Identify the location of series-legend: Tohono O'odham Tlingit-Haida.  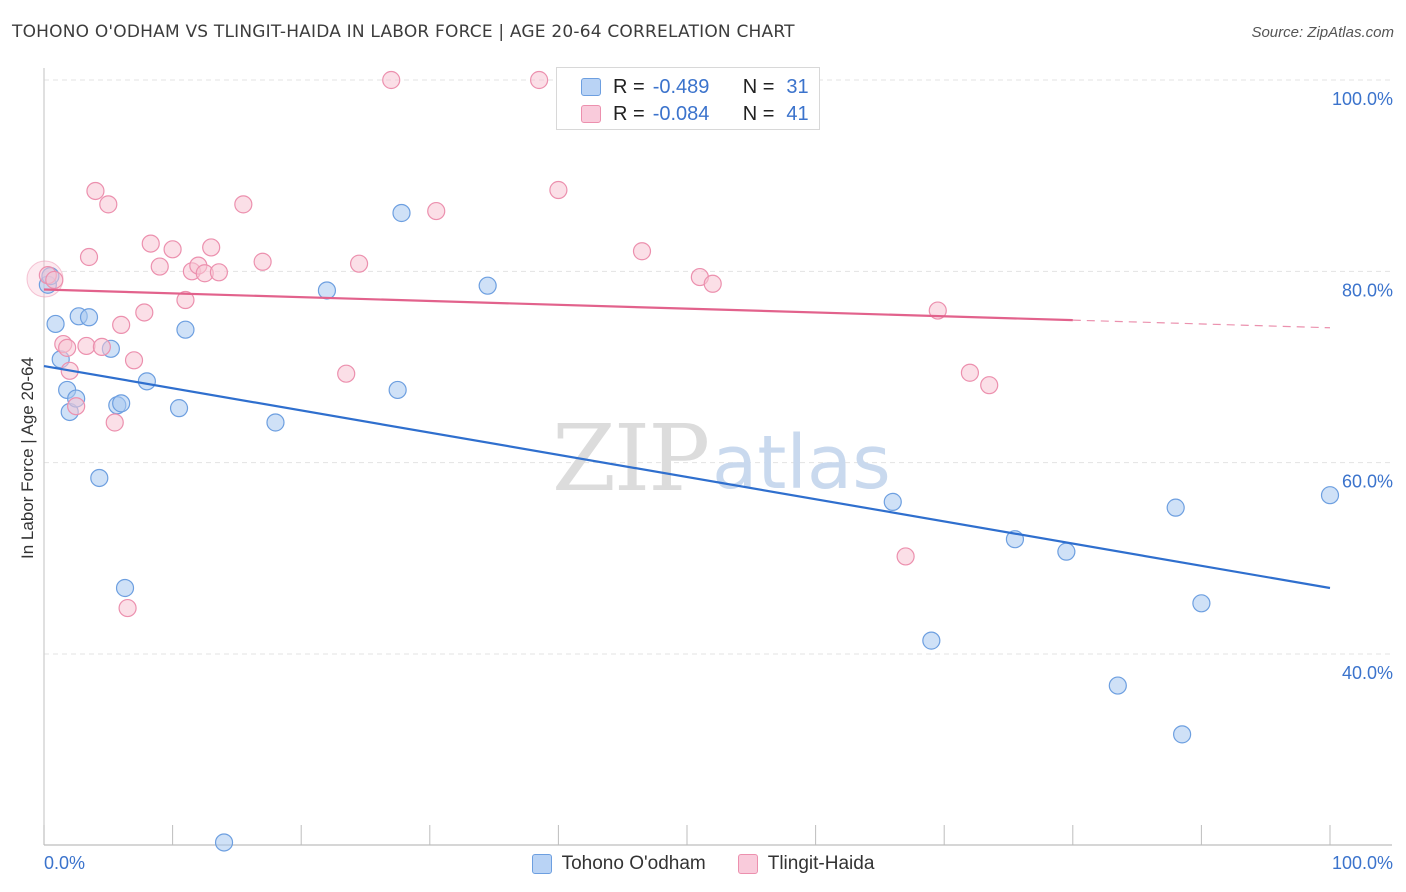
(703, 864).